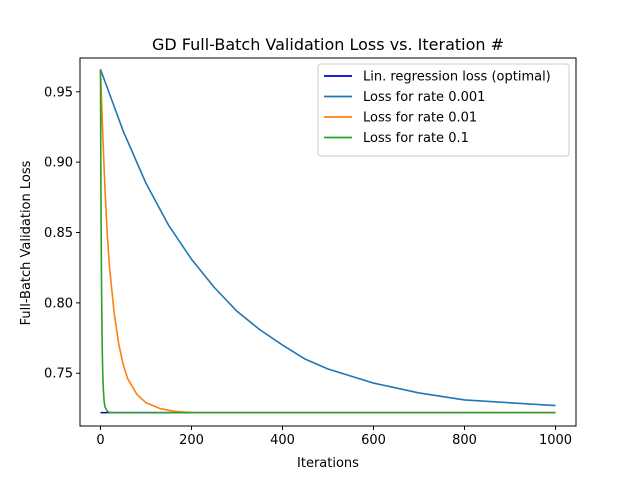 This screenshot has width=640, height=480. I want to click on legend-label-2: Loss for rate 0.01, so click(420, 118).